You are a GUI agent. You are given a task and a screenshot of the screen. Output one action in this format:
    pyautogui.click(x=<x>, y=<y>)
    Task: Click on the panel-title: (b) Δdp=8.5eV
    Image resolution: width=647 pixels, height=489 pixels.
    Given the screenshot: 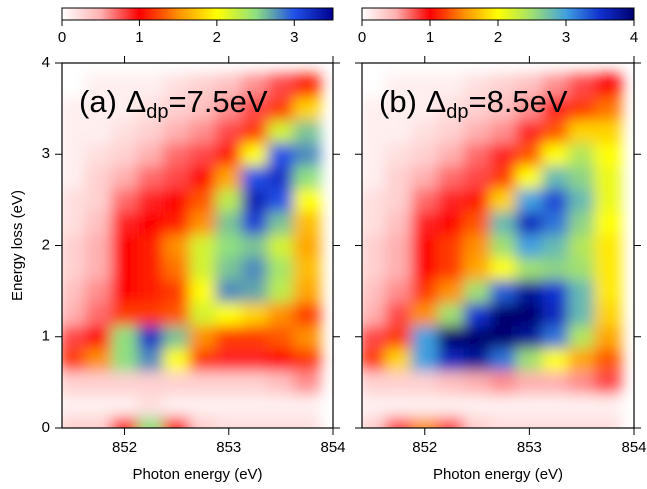 What is the action you would take?
    pyautogui.click(x=473, y=103)
    